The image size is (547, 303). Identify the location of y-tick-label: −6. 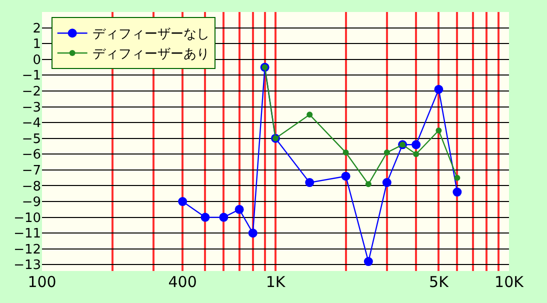
(31, 155).